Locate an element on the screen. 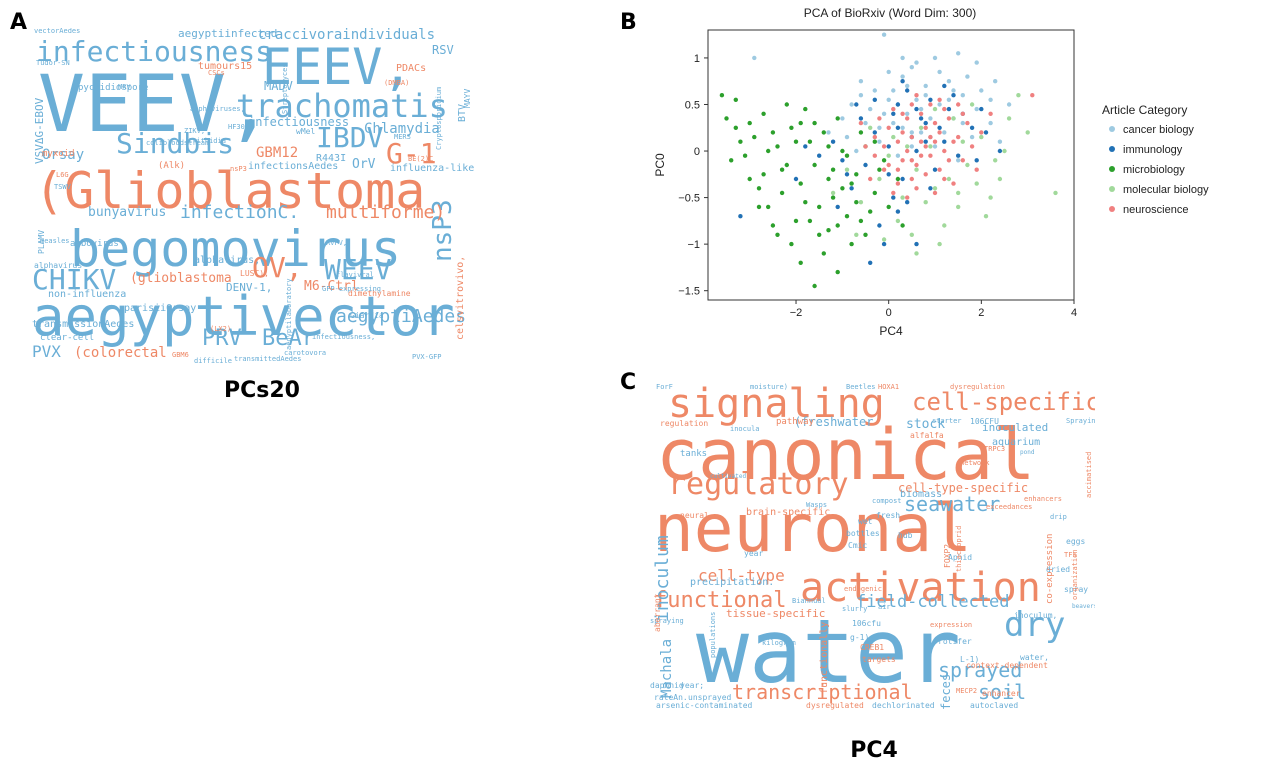 Image resolution: width=1280 pixels, height=768 pixels. cloud-word: ZIKV, is located at coordinates (195, 131).